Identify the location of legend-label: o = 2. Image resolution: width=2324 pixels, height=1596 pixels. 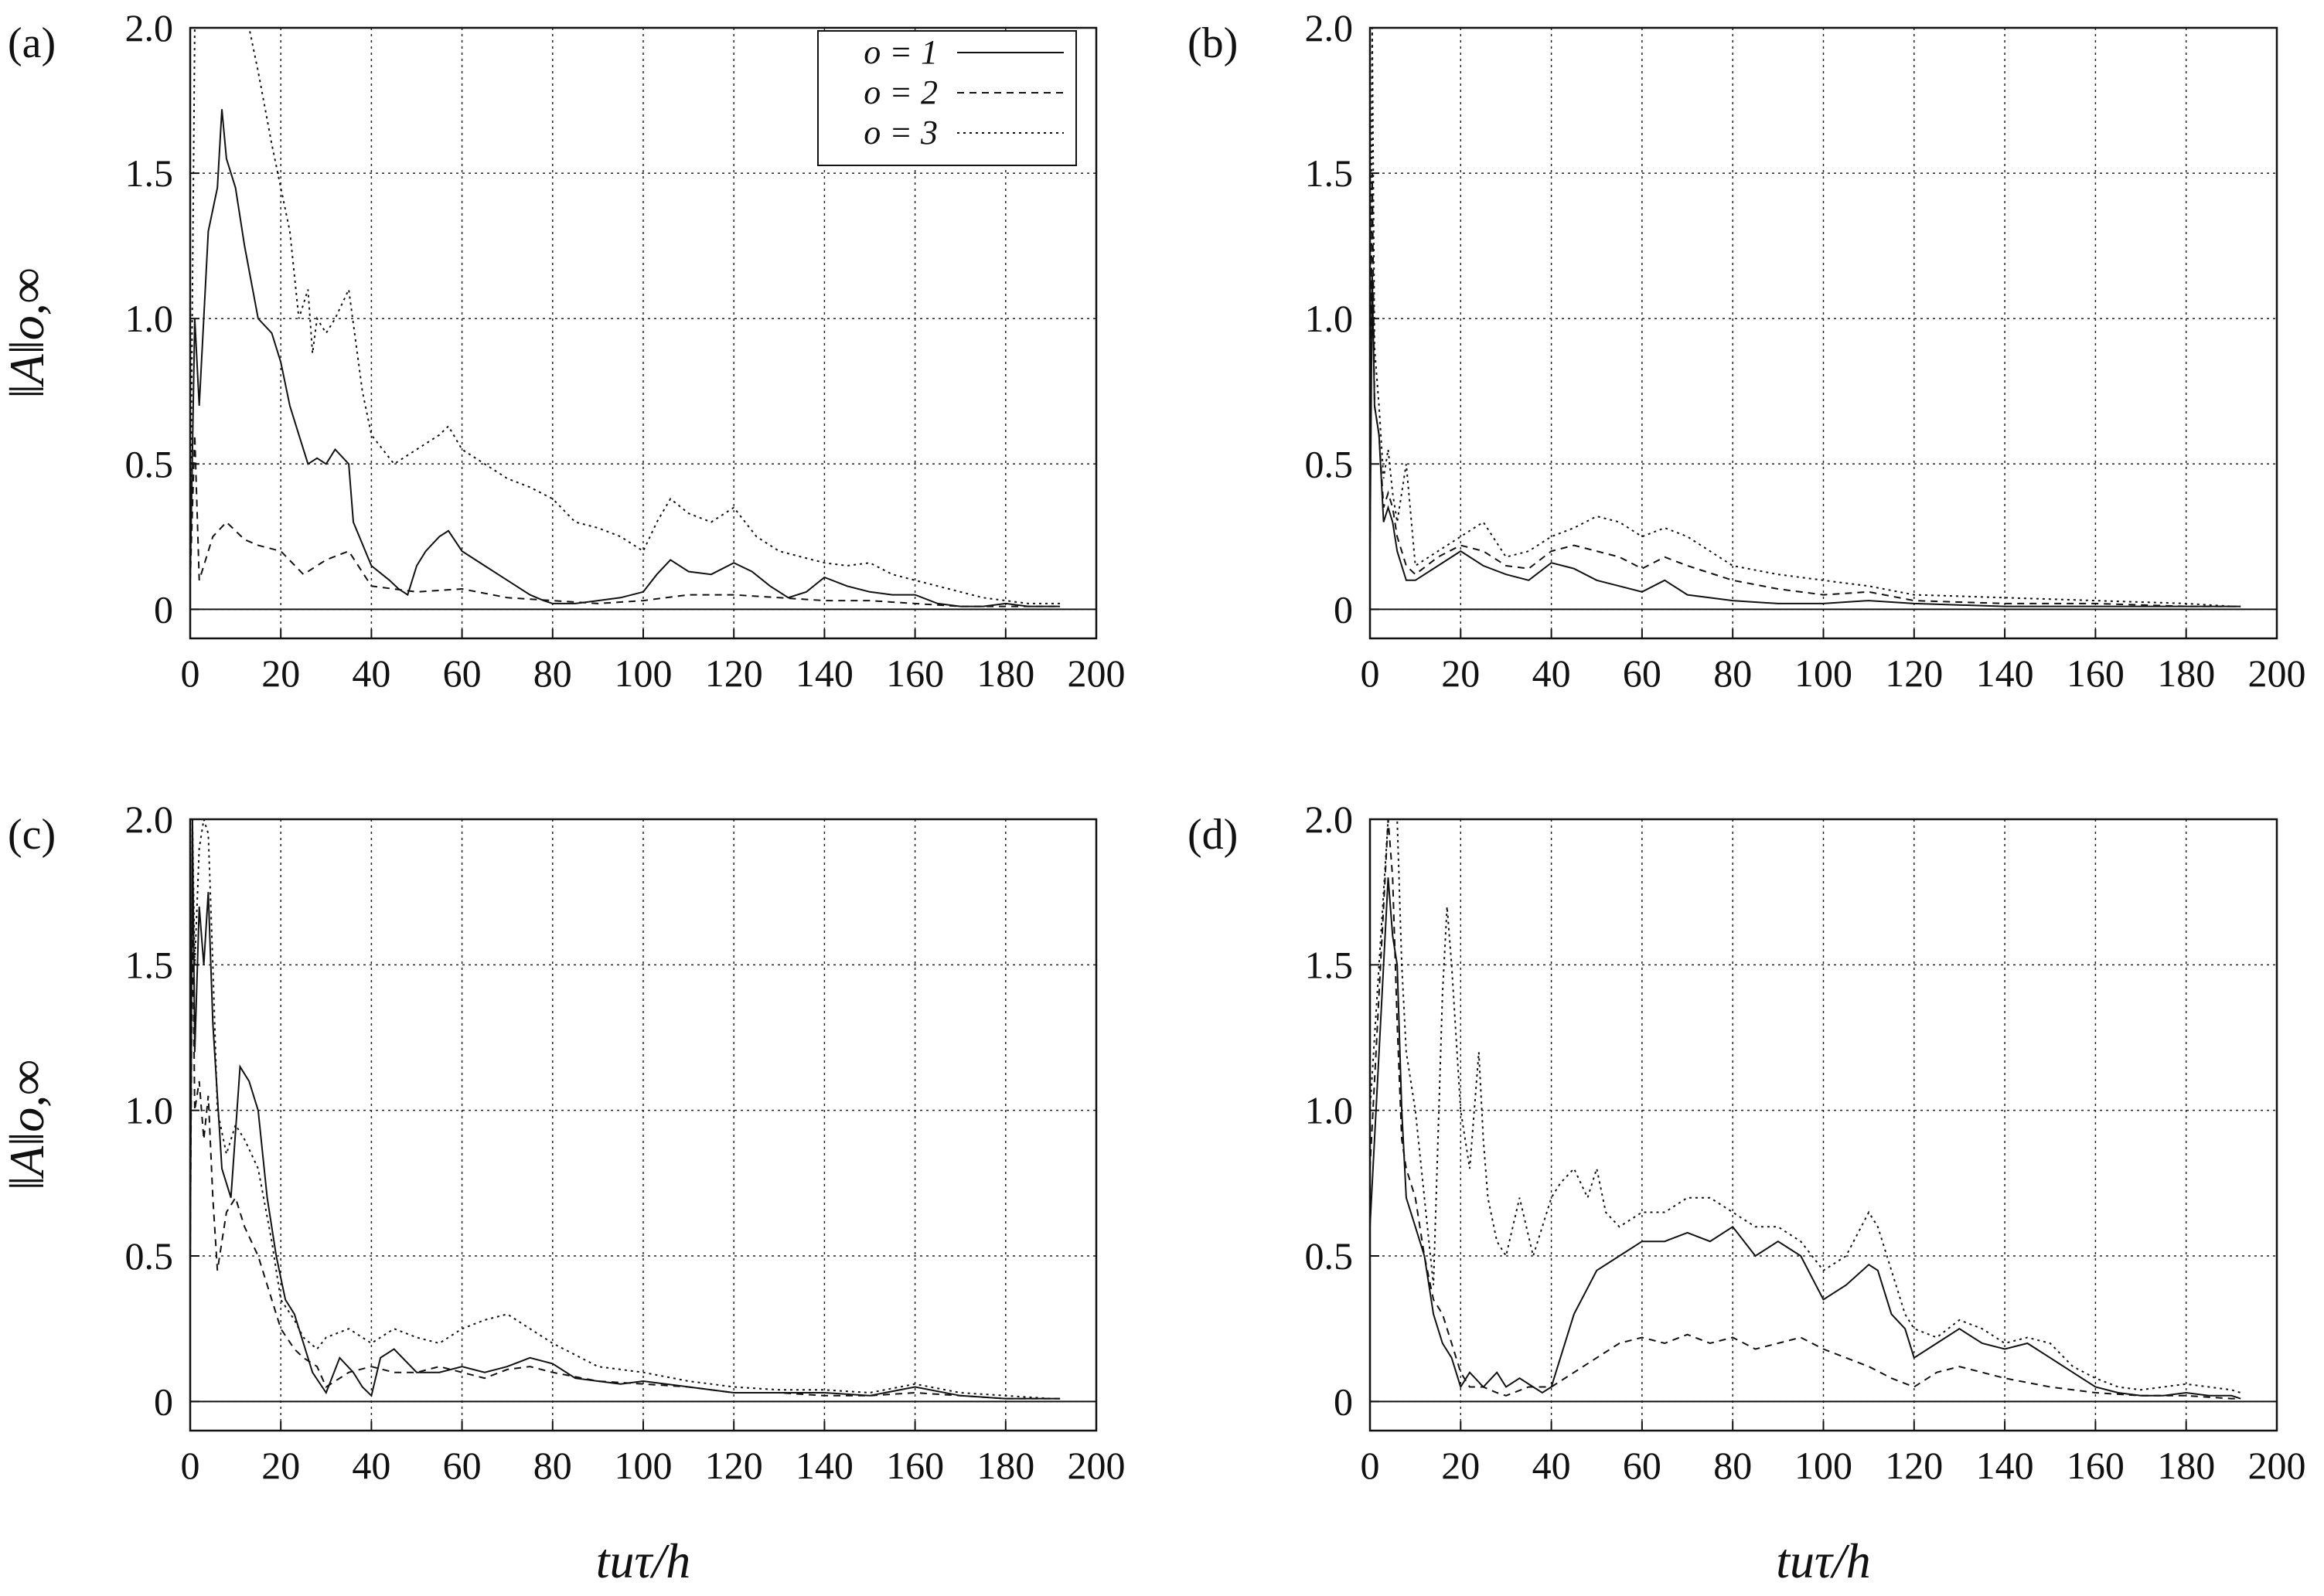
(901, 92).